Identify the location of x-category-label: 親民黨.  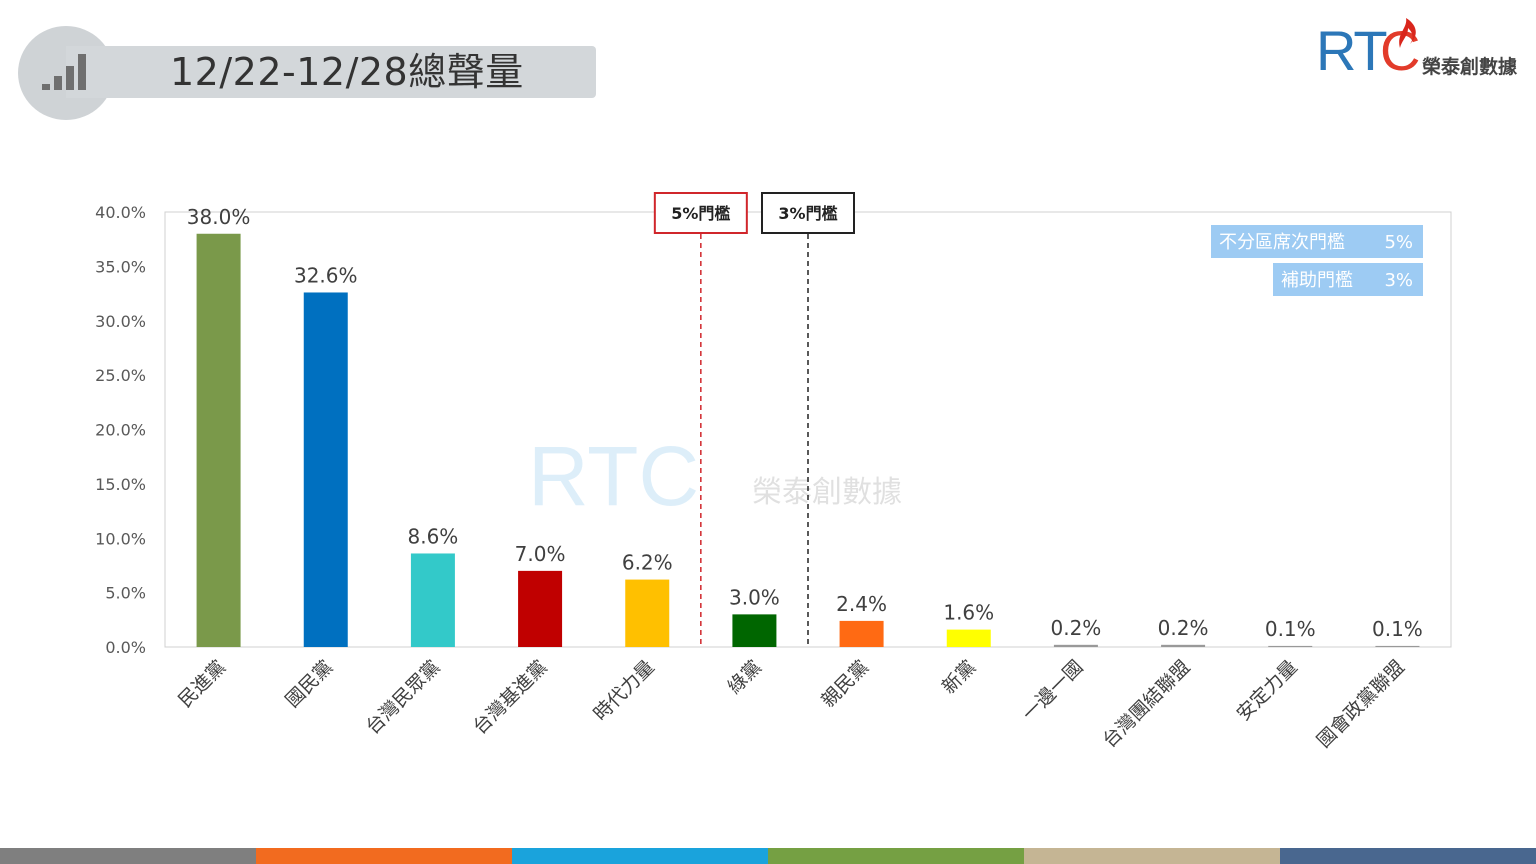
(845, 684).